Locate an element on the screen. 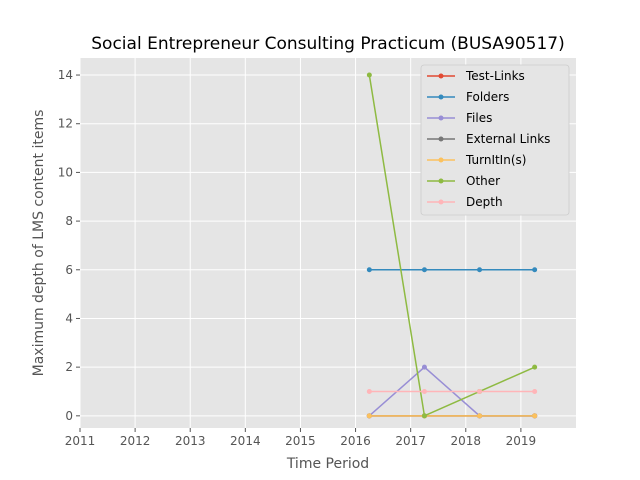 This screenshot has width=640, height=480. y-tick-label: 2 is located at coordinates (69, 367).